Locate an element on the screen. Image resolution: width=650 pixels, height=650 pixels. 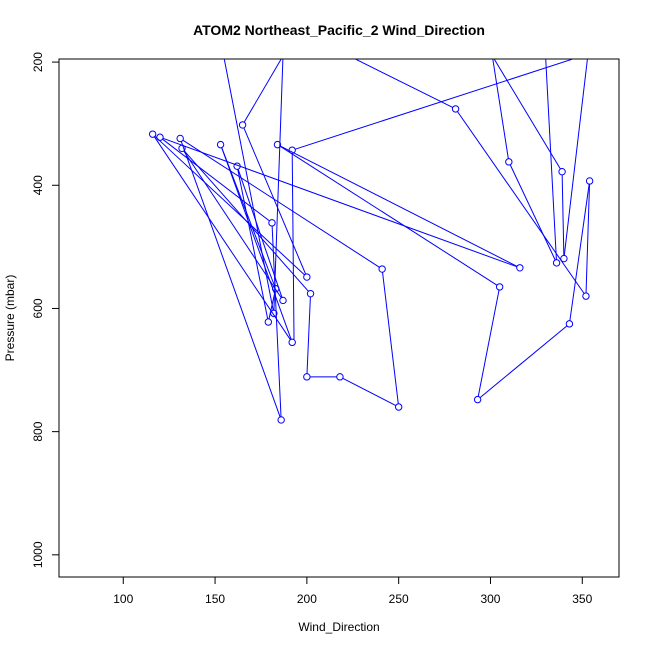
y-axis: 200 400 600 800 1000 is located at coordinates (45, 310).